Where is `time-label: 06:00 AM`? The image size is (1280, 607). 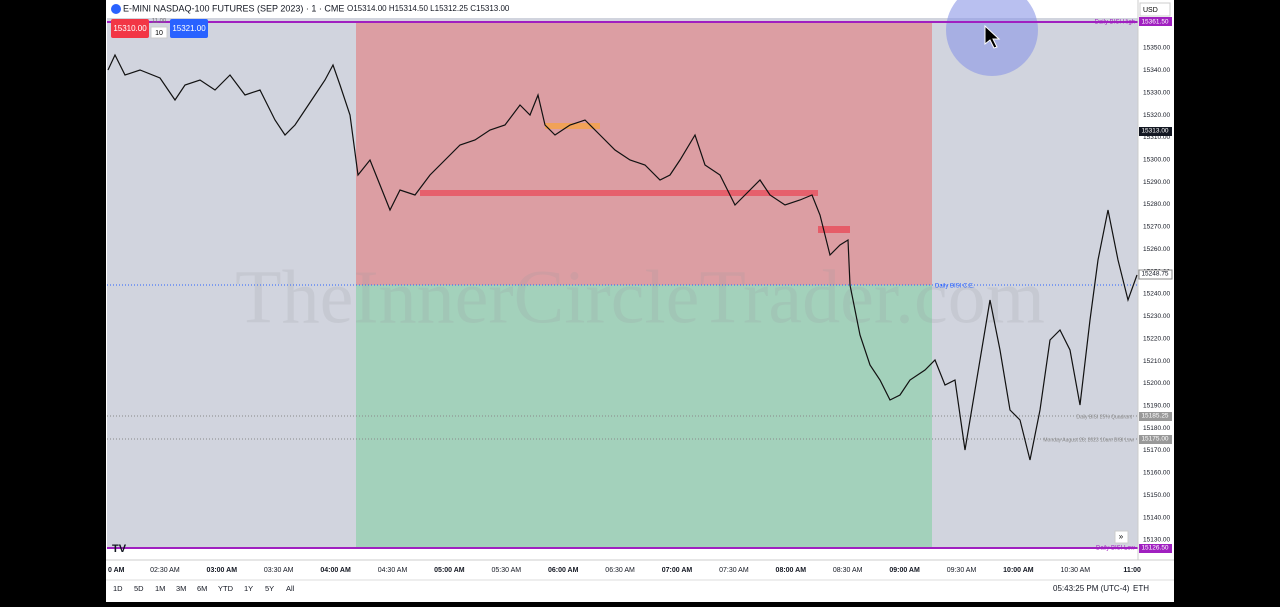 time-label: 06:00 AM is located at coordinates (563, 570).